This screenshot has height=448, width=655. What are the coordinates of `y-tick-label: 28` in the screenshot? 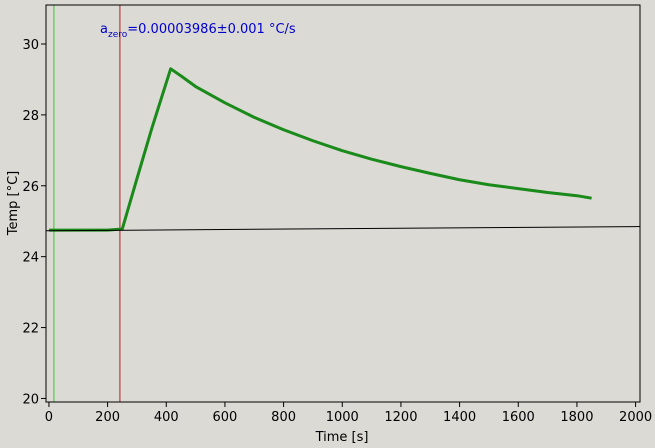 It's located at (30, 116).